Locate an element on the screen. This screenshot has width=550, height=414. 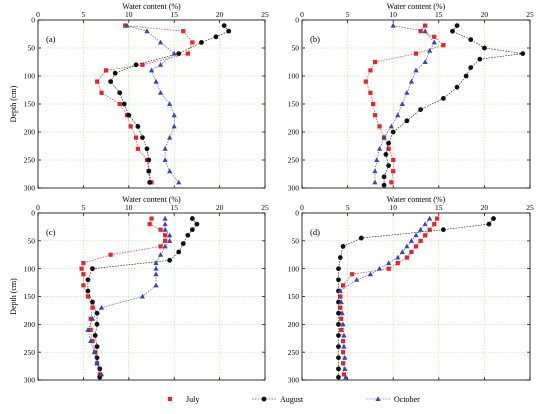
x-axis-title: Water content (%) is located at coordinates (416, 6).